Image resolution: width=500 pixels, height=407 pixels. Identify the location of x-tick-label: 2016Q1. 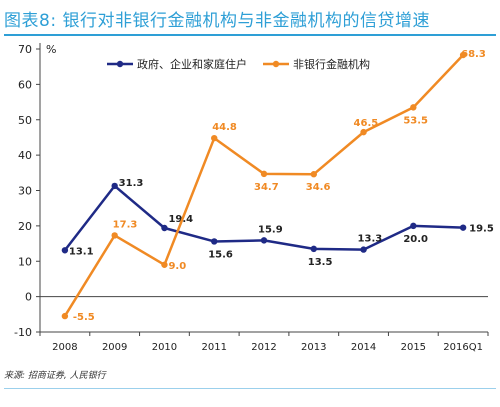
(463, 347).